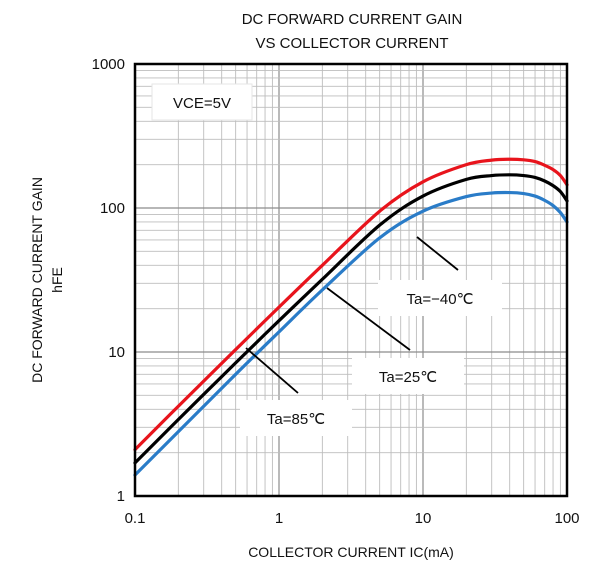 The image size is (590, 567). What do you see at coordinates (351, 43) in the screenshot?
I see `chart-title-line-2: VS COLLECTOR CURRENT` at bounding box center [351, 43].